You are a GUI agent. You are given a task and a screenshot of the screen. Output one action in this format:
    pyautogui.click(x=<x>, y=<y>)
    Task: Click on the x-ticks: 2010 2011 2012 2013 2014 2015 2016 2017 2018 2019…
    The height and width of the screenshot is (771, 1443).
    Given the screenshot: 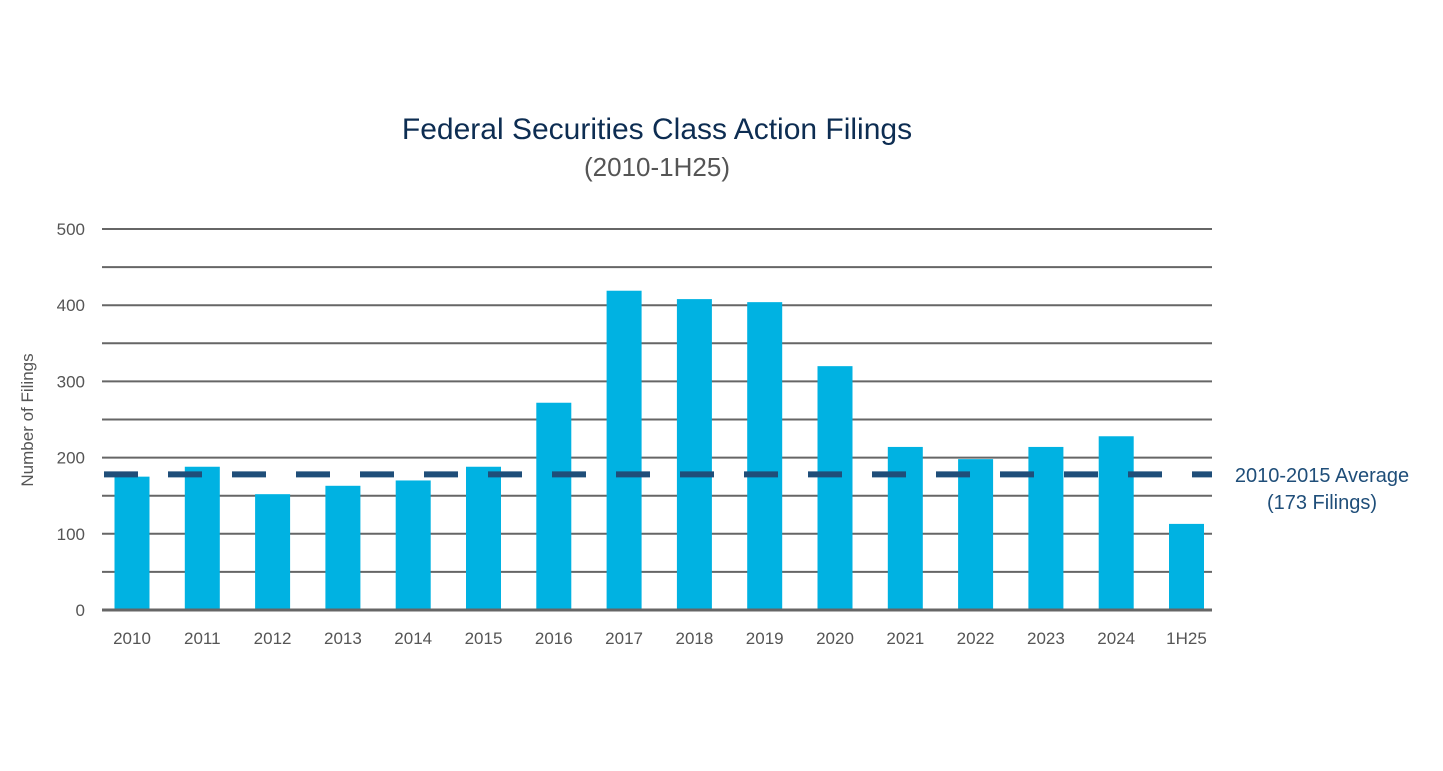 What is the action you would take?
    pyautogui.click(x=660, y=638)
    